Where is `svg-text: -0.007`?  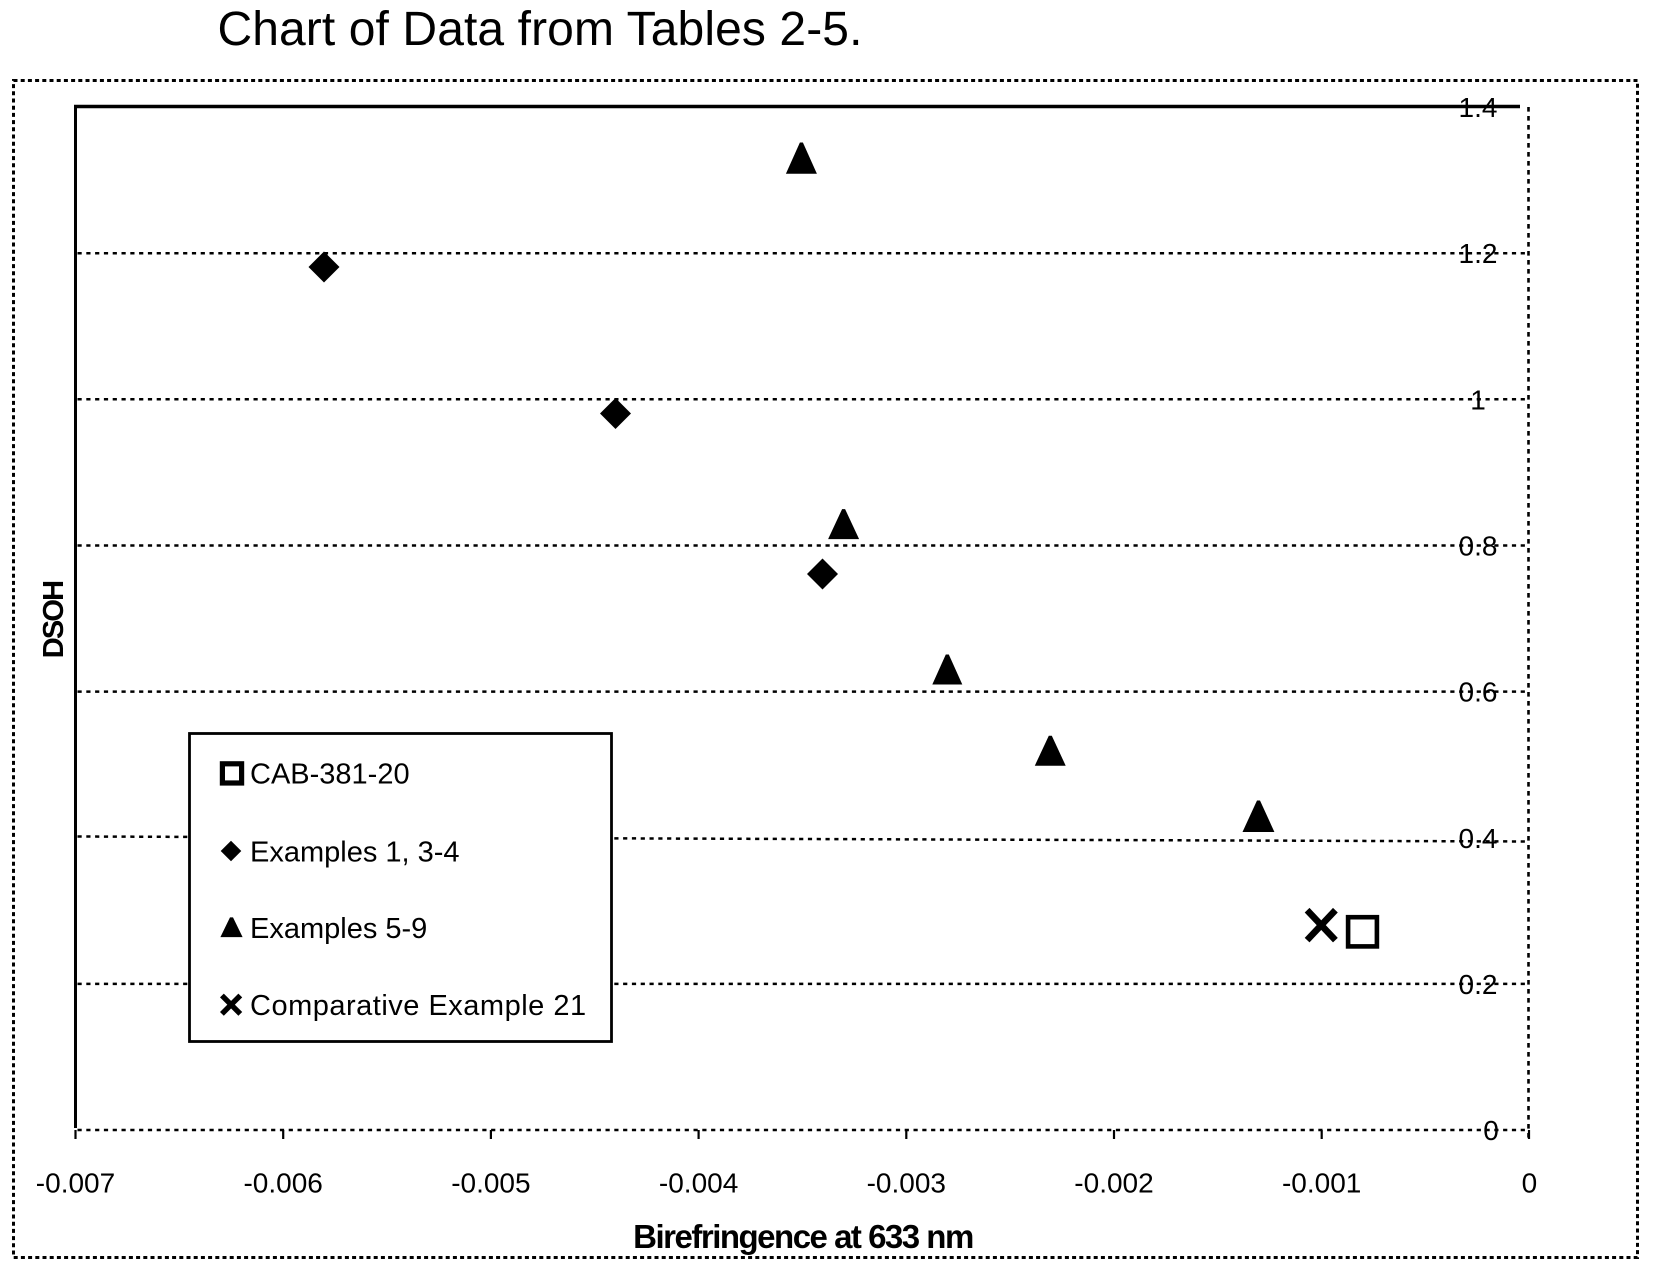
svg-text: -0.007 is located at coordinates (75, 1183).